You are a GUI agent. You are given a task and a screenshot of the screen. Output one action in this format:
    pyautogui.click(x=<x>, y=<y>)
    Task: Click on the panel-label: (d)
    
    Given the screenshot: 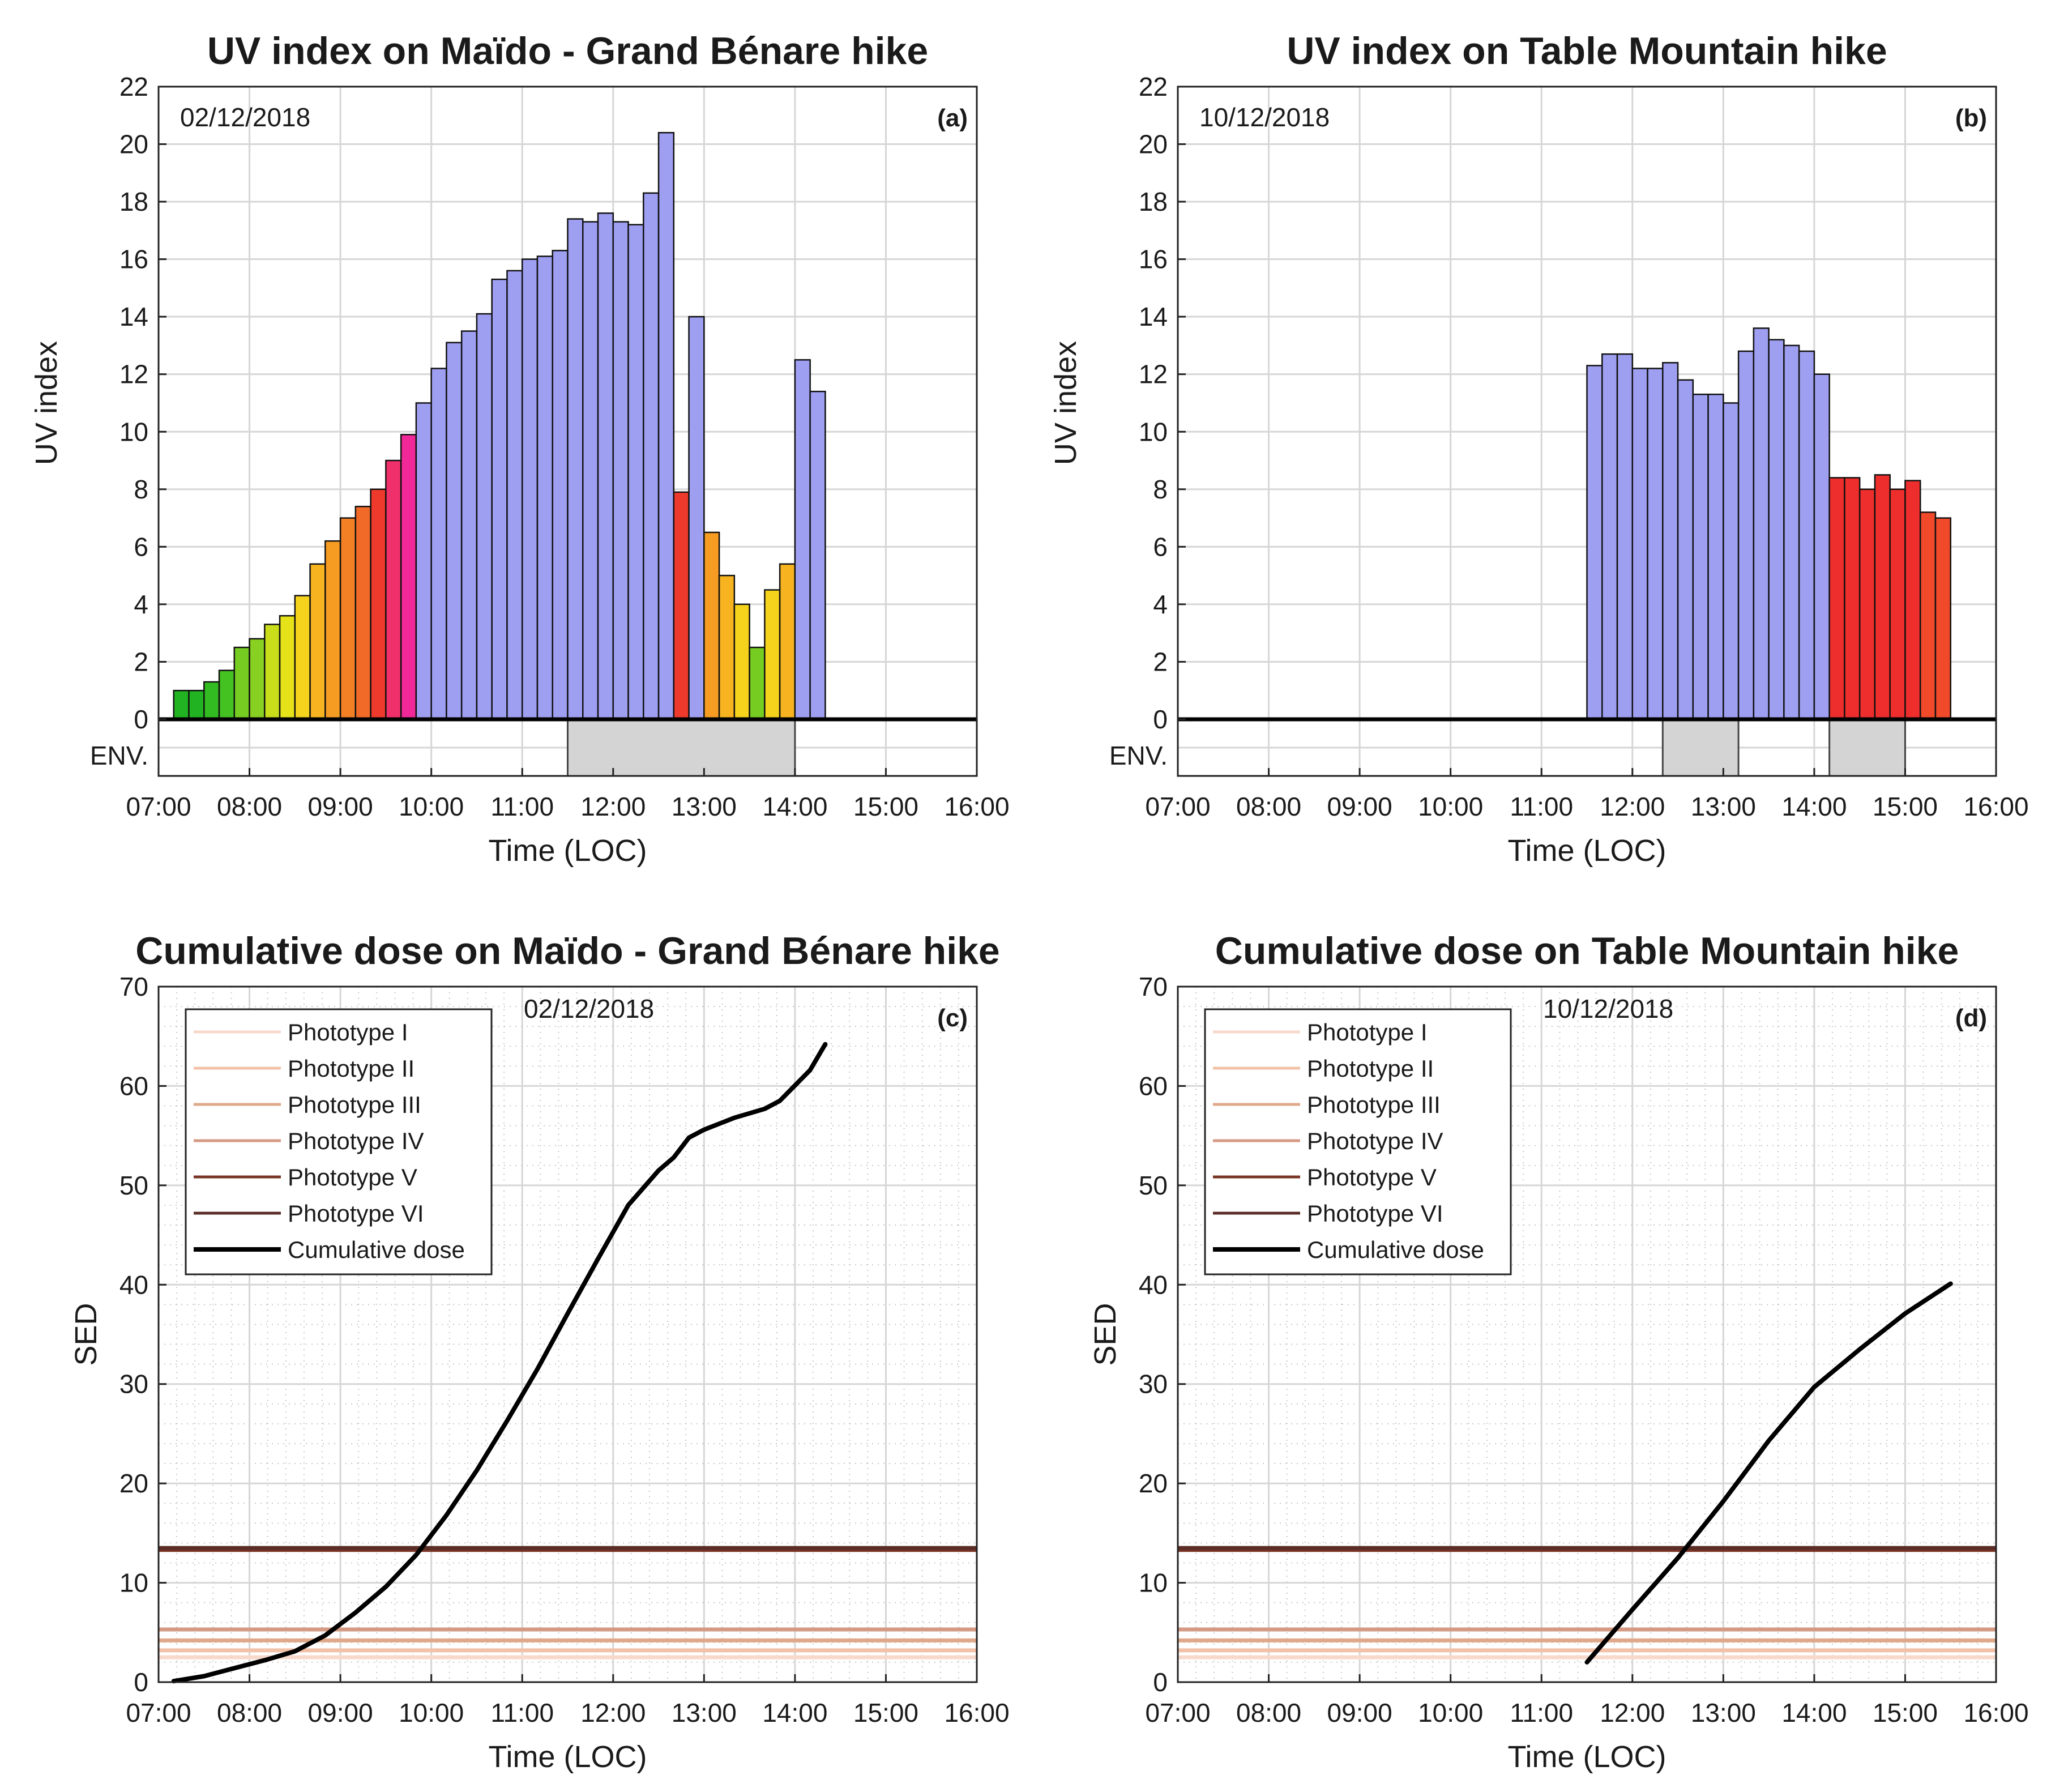 What is the action you would take?
    pyautogui.click(x=1971, y=1018)
    